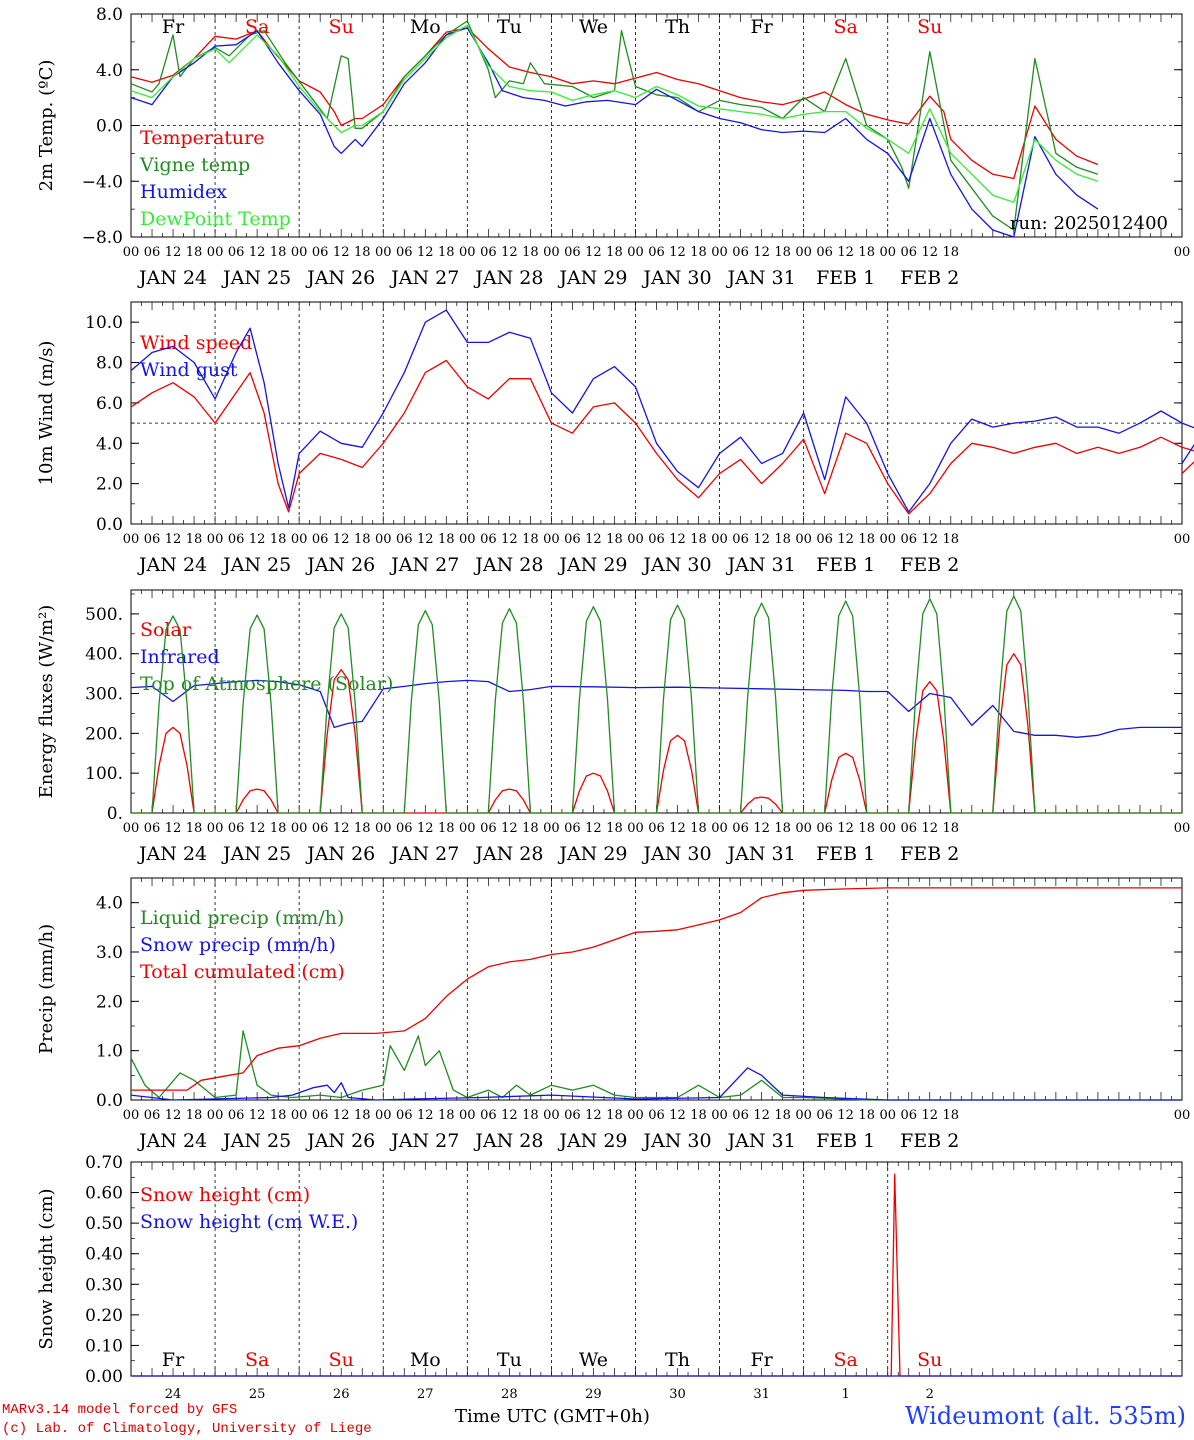  What do you see at coordinates (424, 278) in the screenshot?
I see `x-date-label: JAN 27` at bounding box center [424, 278].